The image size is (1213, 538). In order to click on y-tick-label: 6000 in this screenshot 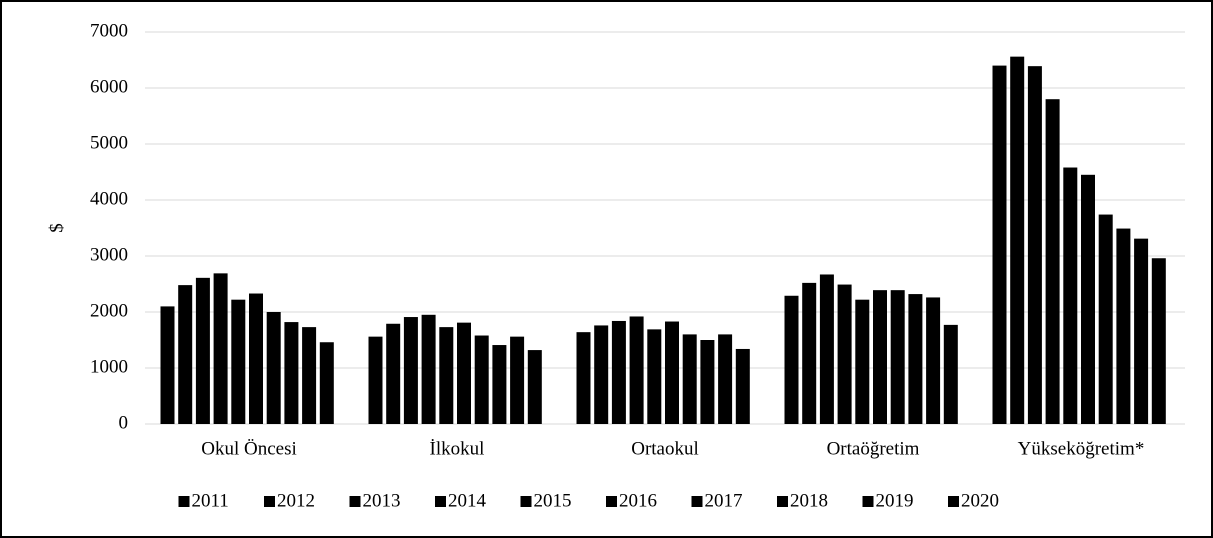, I will do `click(109, 86)`.